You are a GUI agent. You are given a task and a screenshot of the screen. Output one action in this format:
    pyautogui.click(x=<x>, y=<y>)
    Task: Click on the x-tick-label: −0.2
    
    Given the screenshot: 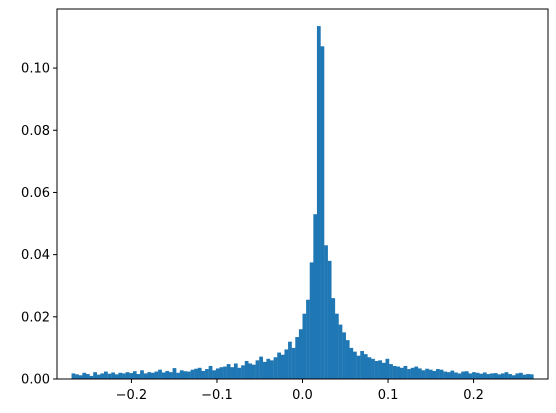 What is the action you would take?
    pyautogui.click(x=132, y=395)
    